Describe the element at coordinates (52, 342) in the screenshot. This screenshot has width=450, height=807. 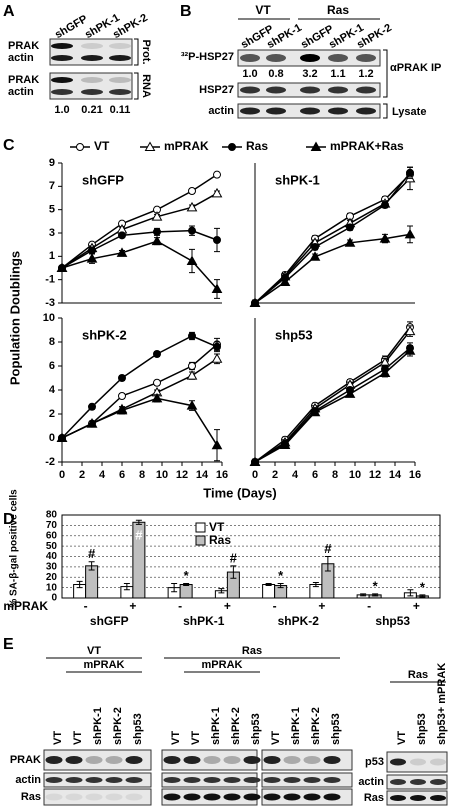
I see `y-tick-label: 8` at that location.